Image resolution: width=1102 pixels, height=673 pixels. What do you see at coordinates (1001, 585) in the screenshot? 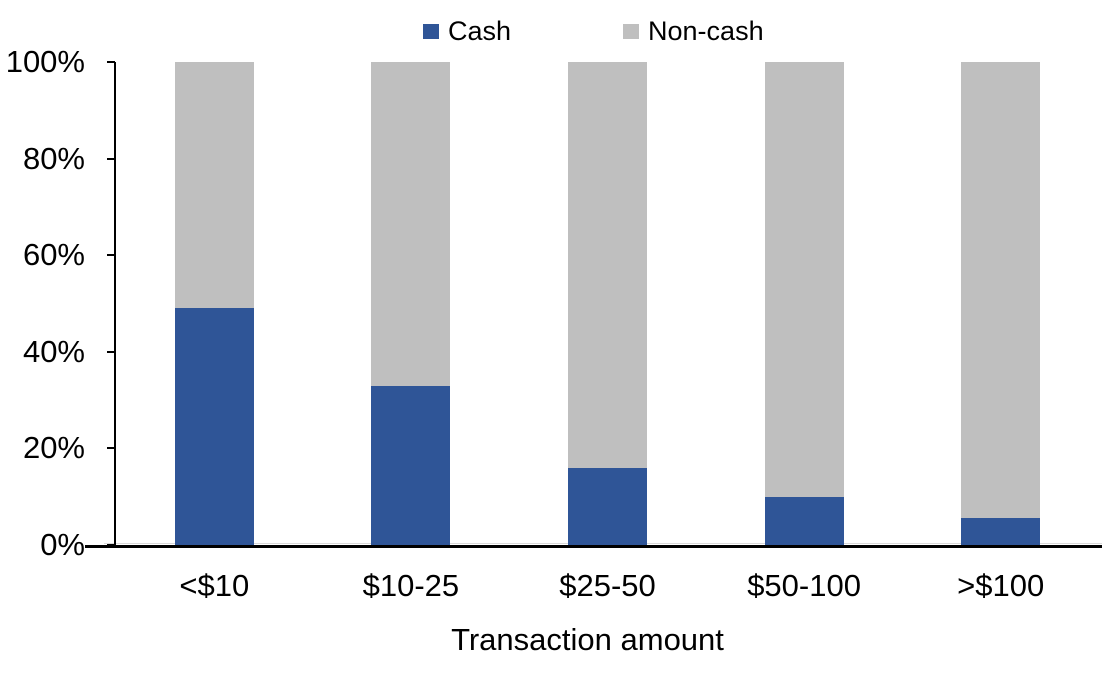
I see `x-tick-label: >$100` at bounding box center [1001, 585].